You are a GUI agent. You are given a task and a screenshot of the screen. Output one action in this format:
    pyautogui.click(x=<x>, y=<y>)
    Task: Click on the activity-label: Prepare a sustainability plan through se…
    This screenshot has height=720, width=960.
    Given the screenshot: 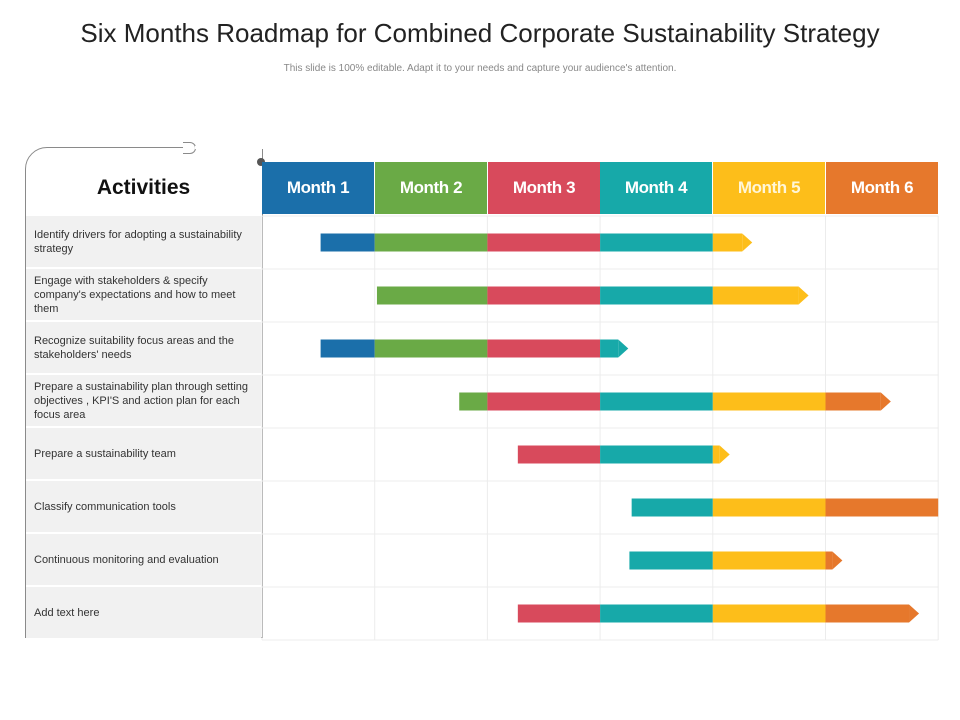 What is the action you would take?
    pyautogui.click(x=143, y=400)
    